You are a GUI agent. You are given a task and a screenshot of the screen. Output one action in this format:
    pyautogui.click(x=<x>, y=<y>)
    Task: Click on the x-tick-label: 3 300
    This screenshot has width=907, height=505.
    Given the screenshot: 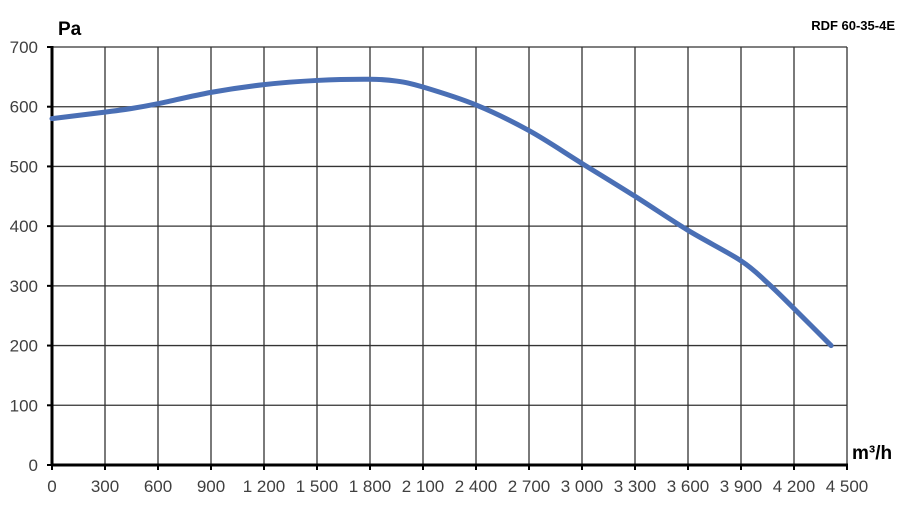 What is the action you would take?
    pyautogui.click(x=635, y=486)
    